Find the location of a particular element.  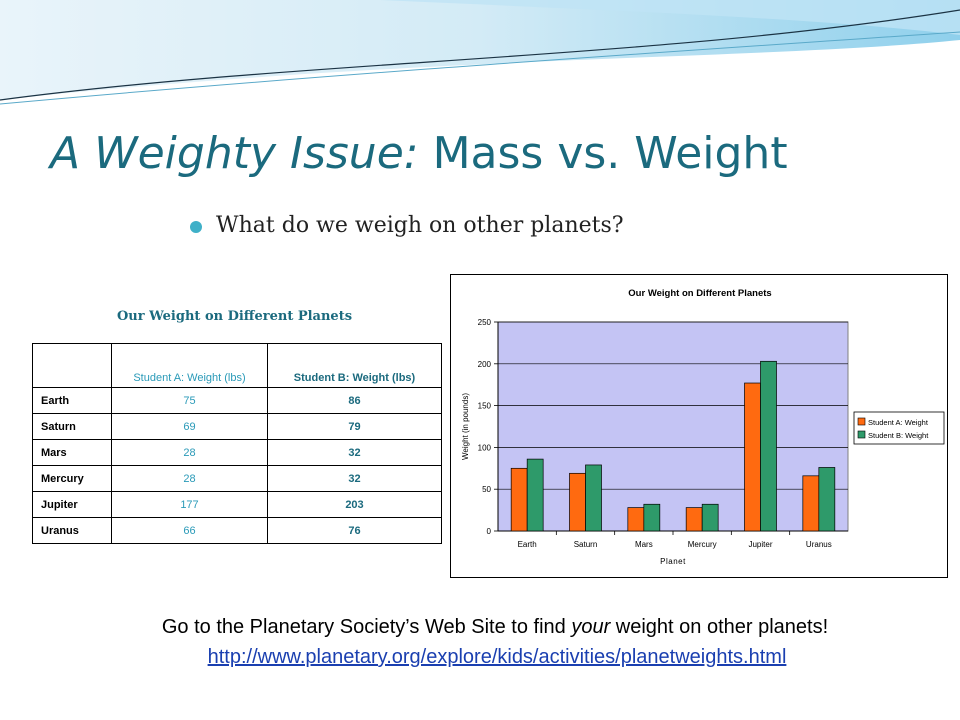

table-header-cell: Student A: Weight (lbs) is located at coordinates (189, 365).